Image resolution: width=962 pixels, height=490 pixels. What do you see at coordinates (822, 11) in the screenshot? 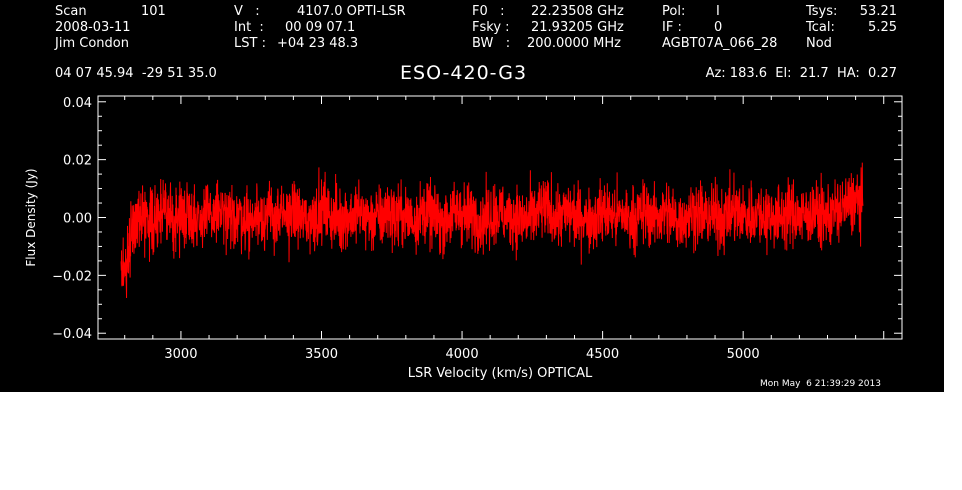
I see `tsys-label: Tsys:` at bounding box center [822, 11].